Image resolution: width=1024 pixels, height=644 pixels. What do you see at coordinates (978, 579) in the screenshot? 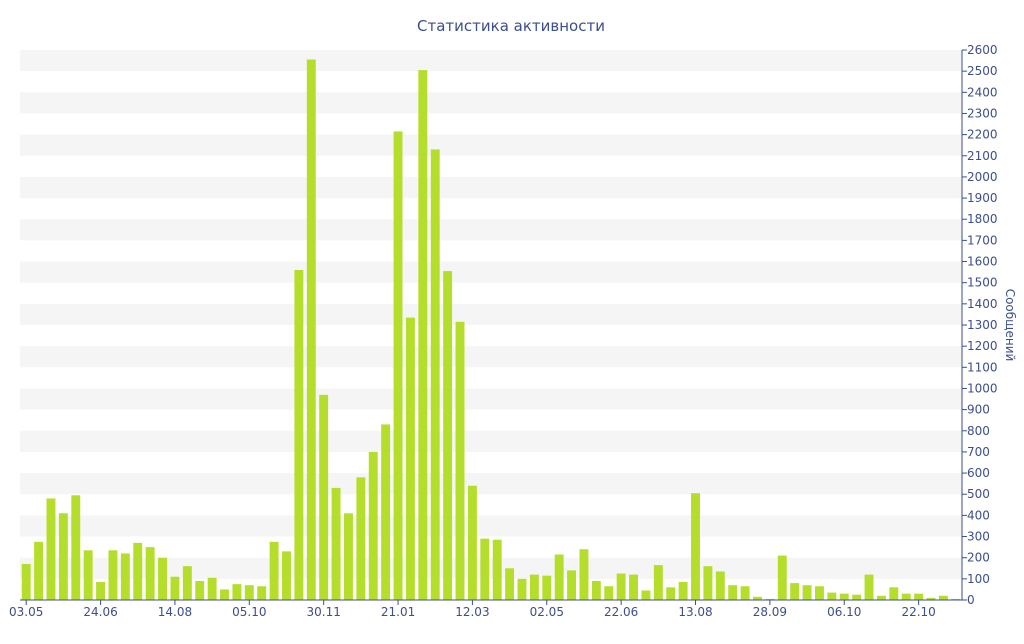
I see `y-tick-label: 100` at bounding box center [978, 579].